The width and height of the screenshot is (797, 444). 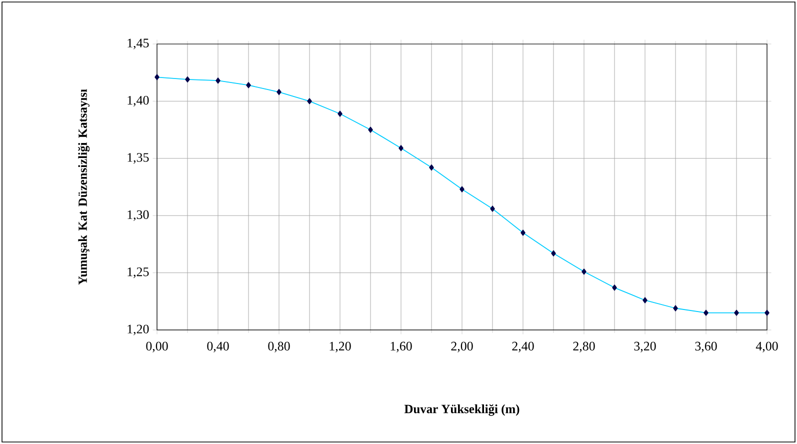 What do you see at coordinates (138, 273) in the screenshot?
I see `y-tick-label: 1,25` at bounding box center [138, 273].